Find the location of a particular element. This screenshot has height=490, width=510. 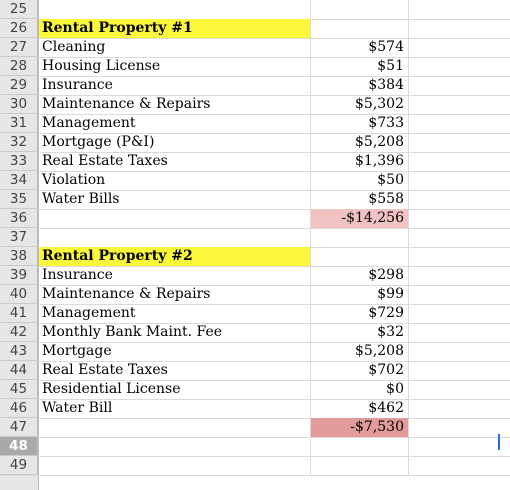

total-rental-2: -$7,530 is located at coordinates (360, 427).